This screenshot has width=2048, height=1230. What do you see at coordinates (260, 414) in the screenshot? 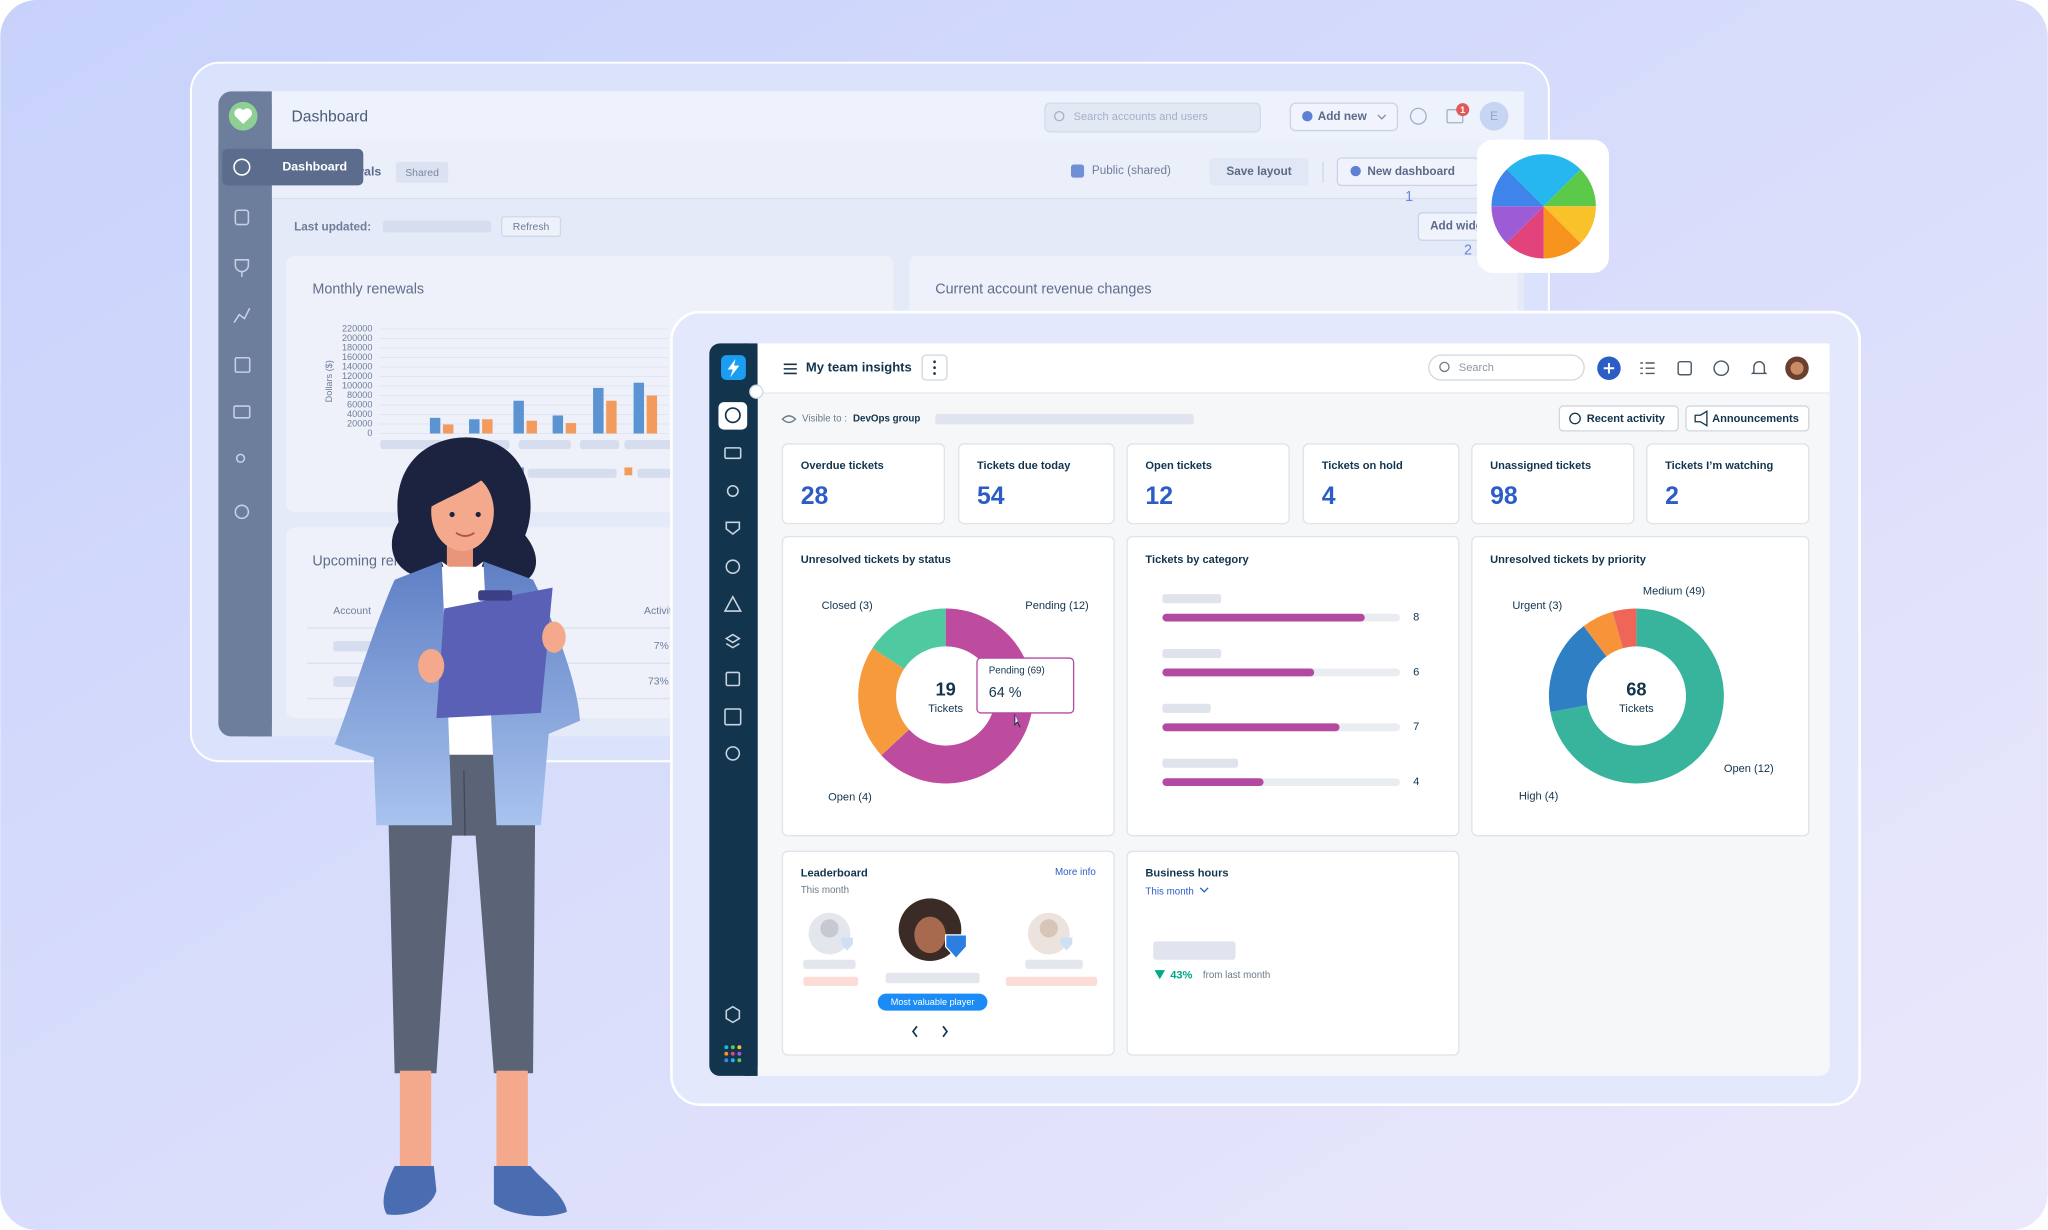
I see `back-sidebar-edge` at bounding box center [260, 414].